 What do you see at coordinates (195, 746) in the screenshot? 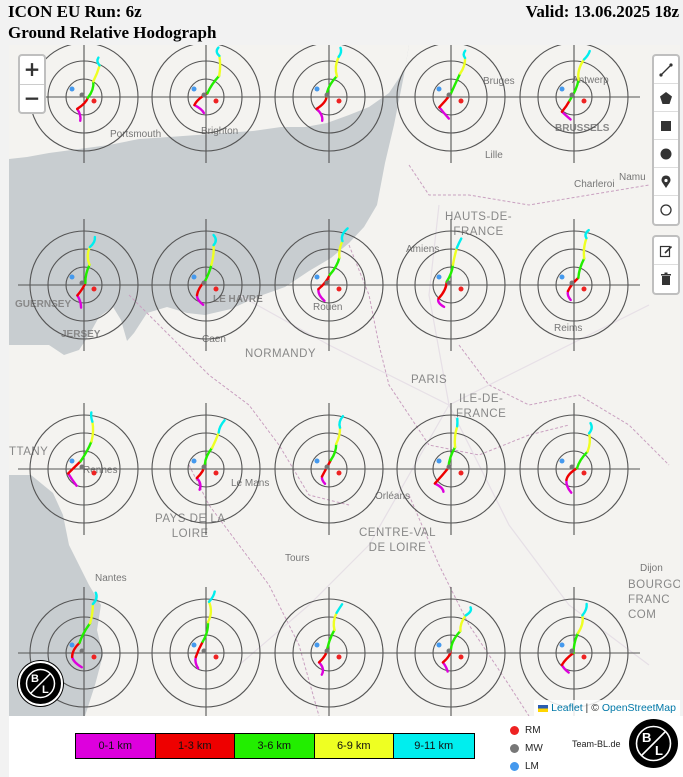
I see `legend-band-1: 1-3 km` at bounding box center [195, 746].